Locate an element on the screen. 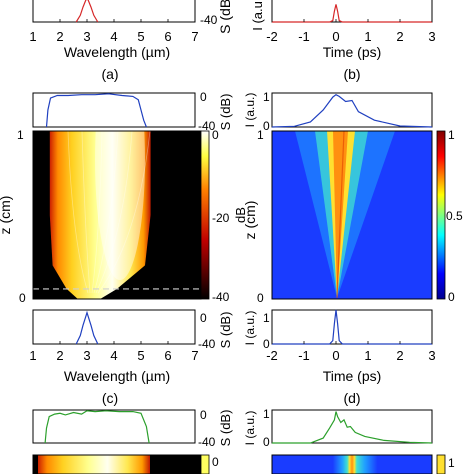 The height and width of the screenshot is (474, 474). panel-a-xlabel: Wavelength (µm) is located at coordinates (117, 52).